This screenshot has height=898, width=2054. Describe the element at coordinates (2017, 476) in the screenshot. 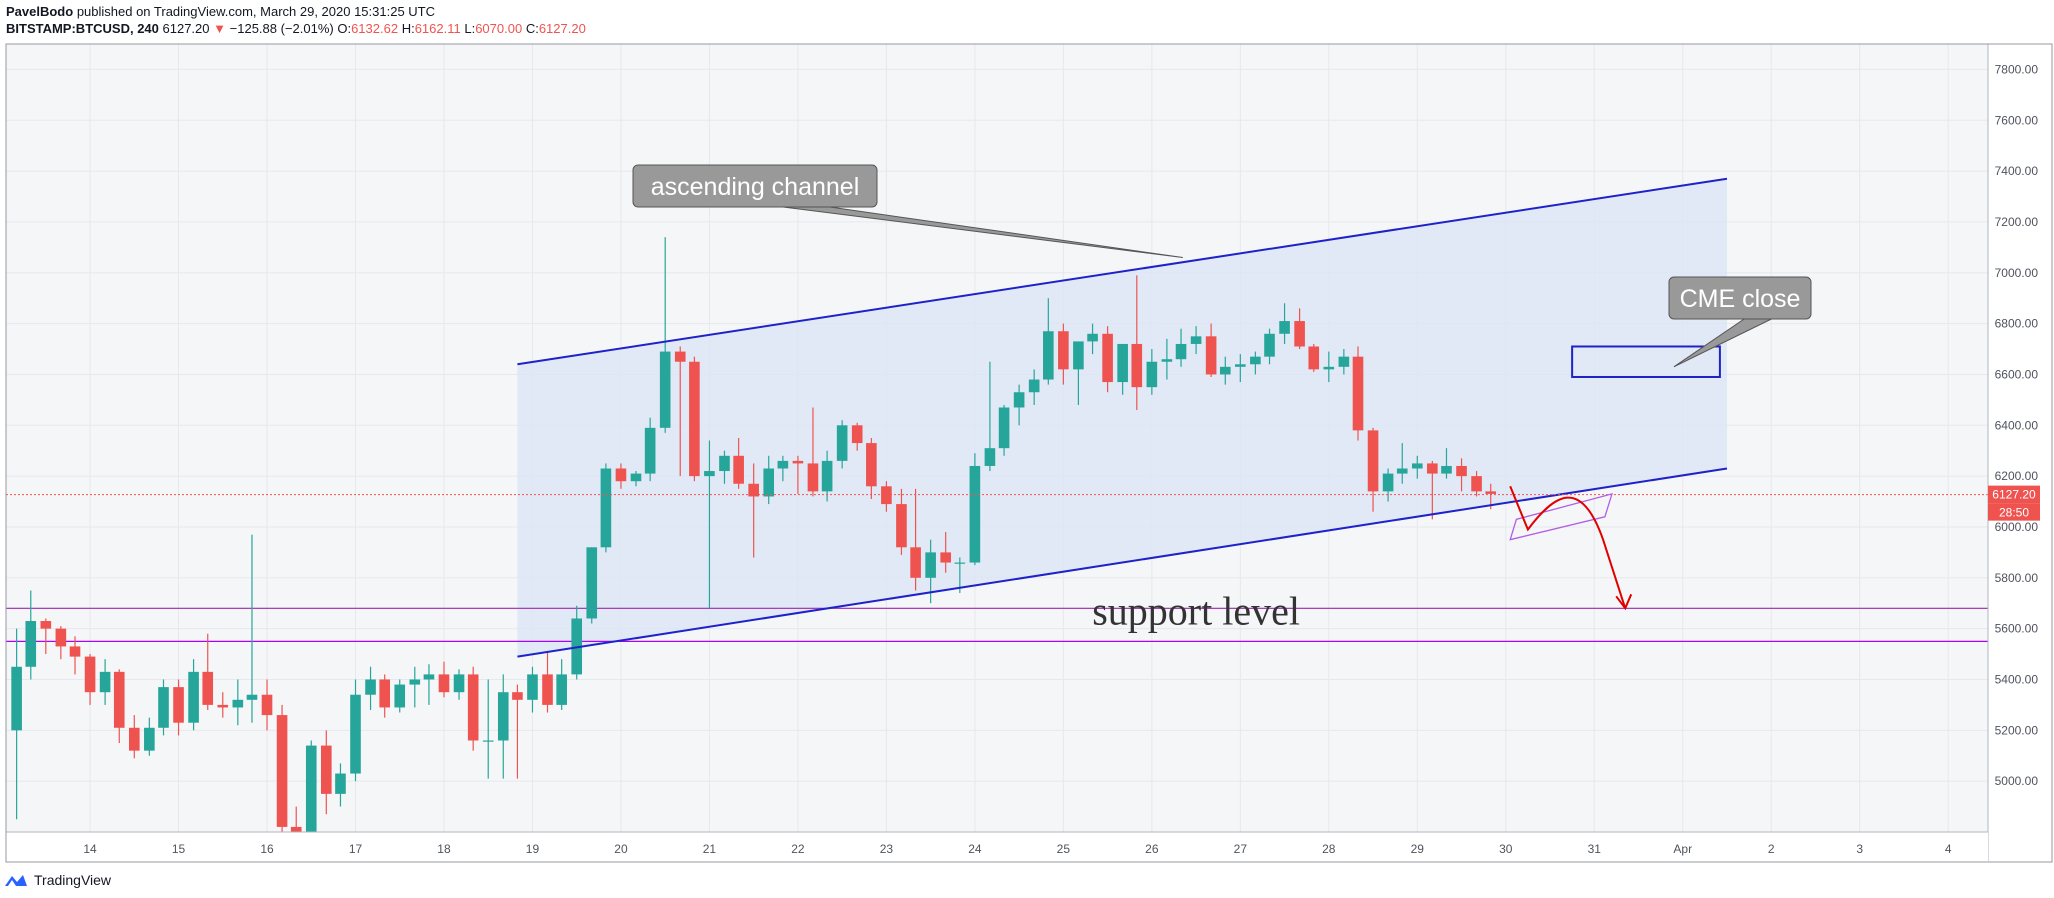

I see `y-tick-label: 6200.00` at that location.